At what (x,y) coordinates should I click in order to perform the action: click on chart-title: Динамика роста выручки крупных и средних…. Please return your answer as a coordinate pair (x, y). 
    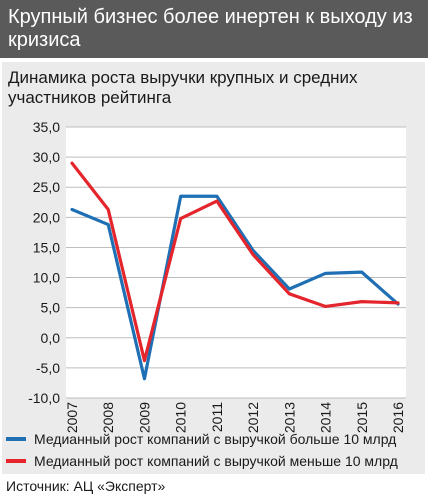
    Looking at the image, I should click on (183, 87).